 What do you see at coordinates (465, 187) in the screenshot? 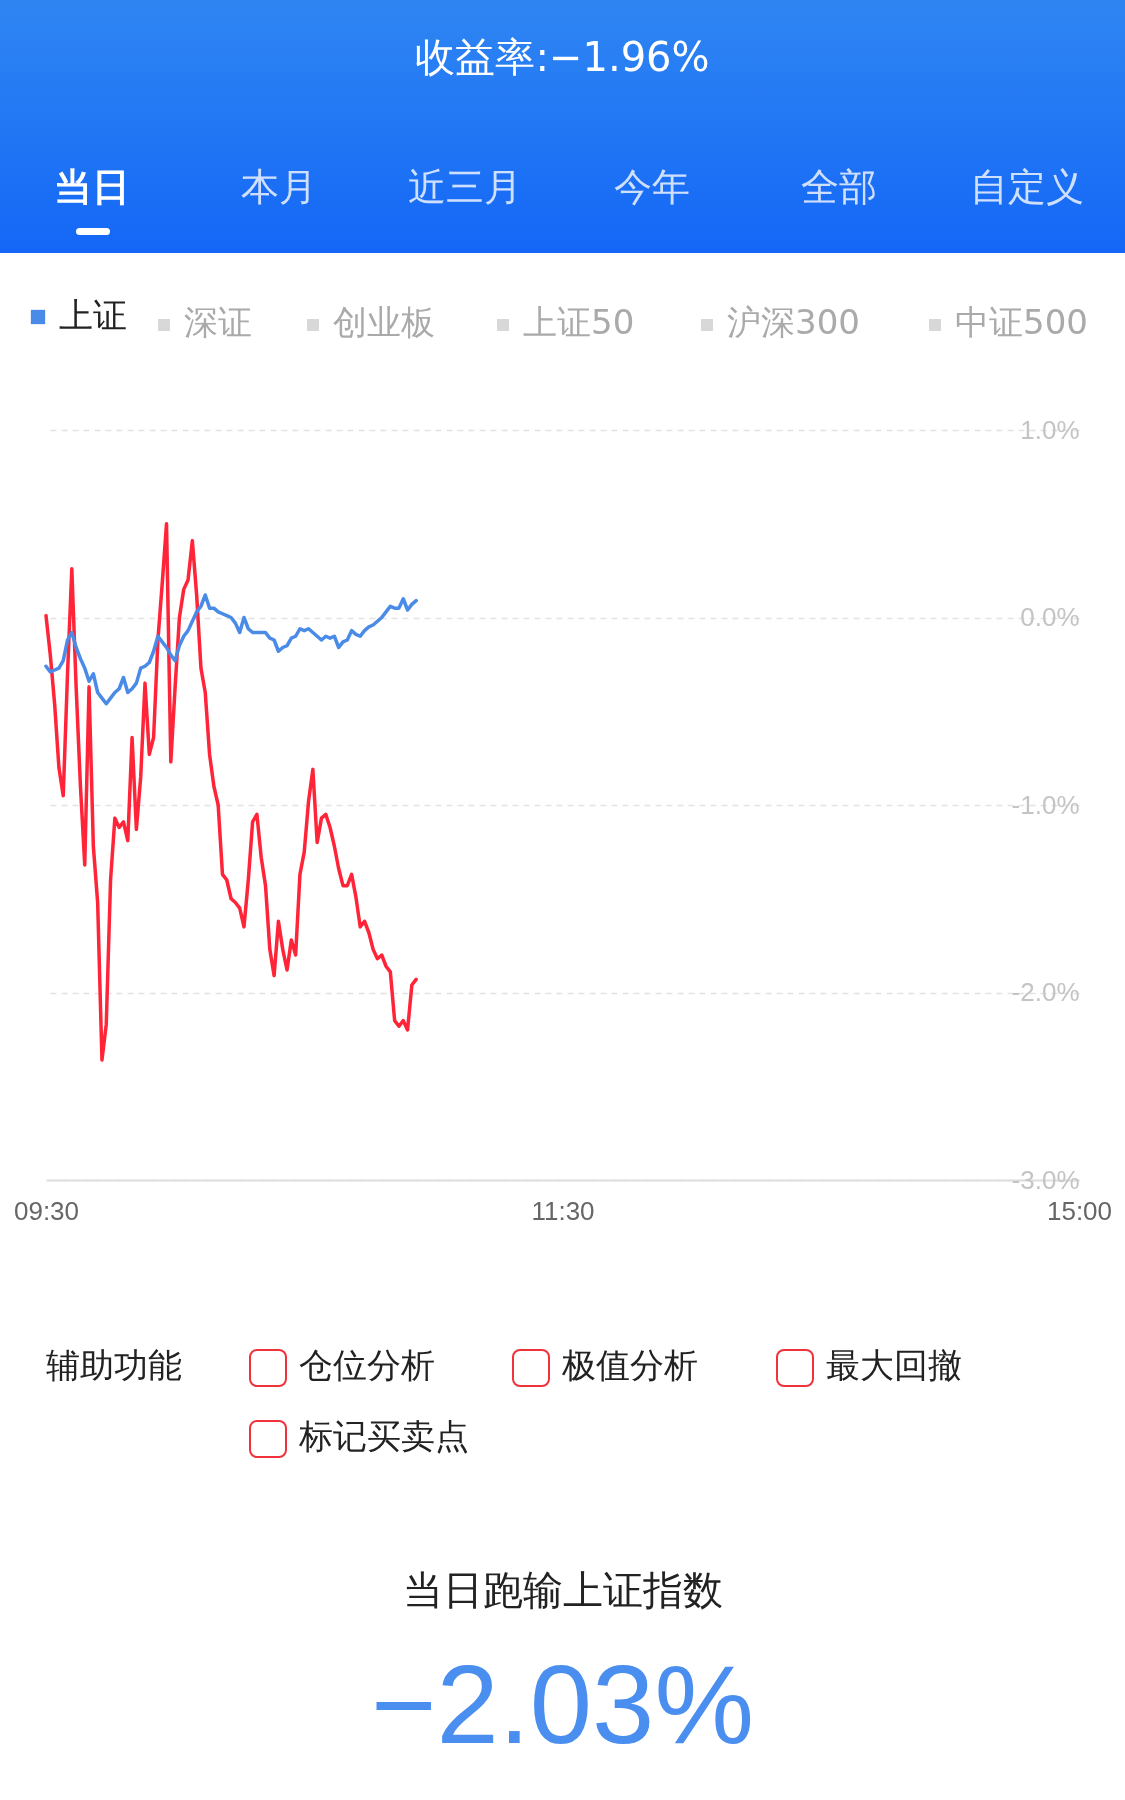
I see `text: 近三月` at bounding box center [465, 187].